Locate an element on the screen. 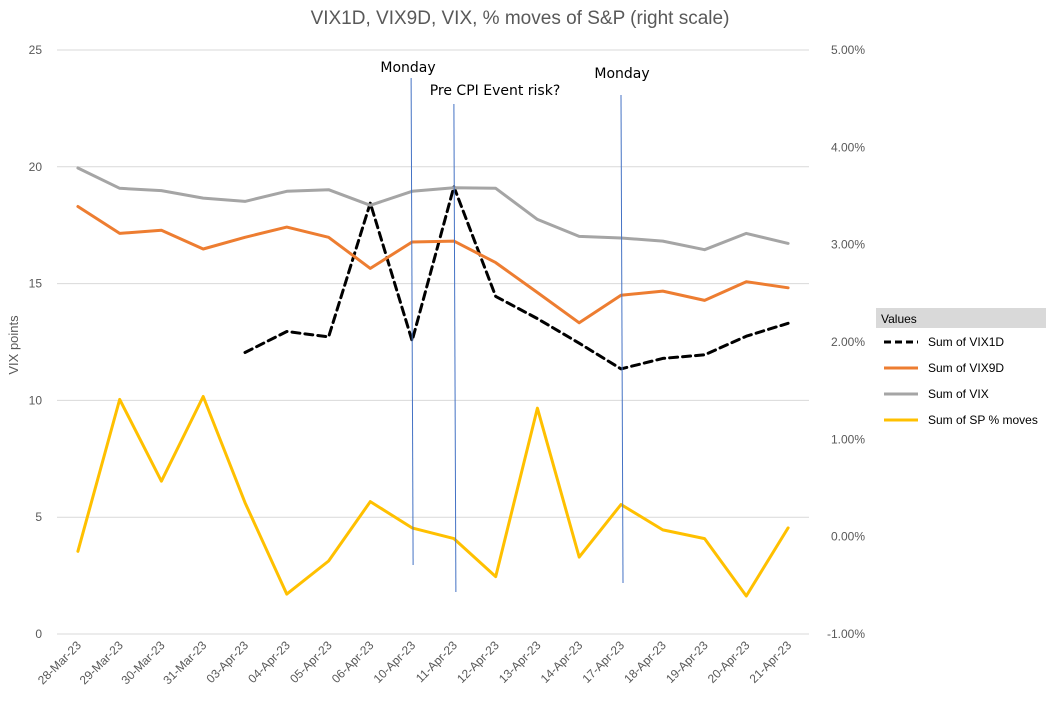 The image size is (1050, 706). y2-tick-label: 4.00% is located at coordinates (848, 147).